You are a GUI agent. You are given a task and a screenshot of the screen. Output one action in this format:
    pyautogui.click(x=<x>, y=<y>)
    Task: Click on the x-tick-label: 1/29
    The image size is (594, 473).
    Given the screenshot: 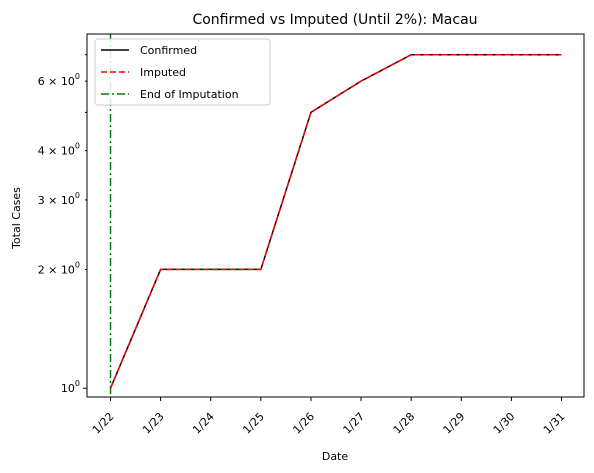 What is the action you would take?
    pyautogui.click(x=454, y=423)
    